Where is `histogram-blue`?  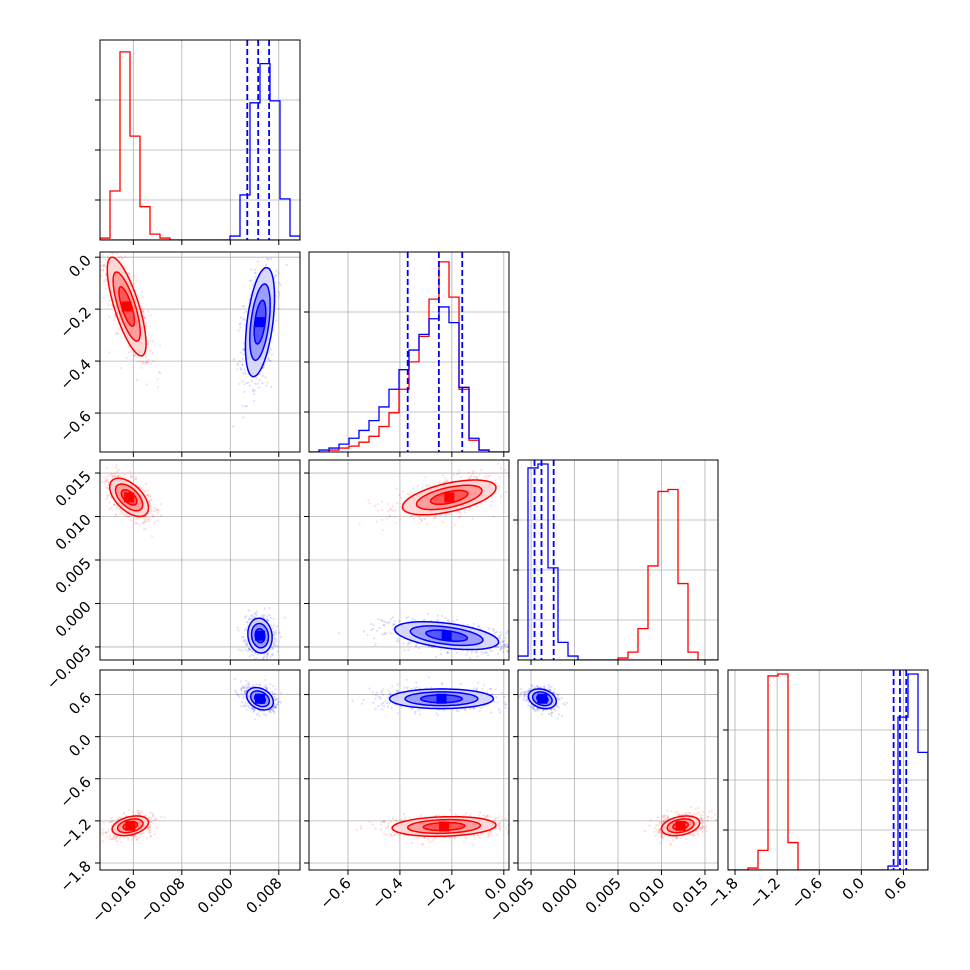
histogram-blue is located at coordinates (828, 771).